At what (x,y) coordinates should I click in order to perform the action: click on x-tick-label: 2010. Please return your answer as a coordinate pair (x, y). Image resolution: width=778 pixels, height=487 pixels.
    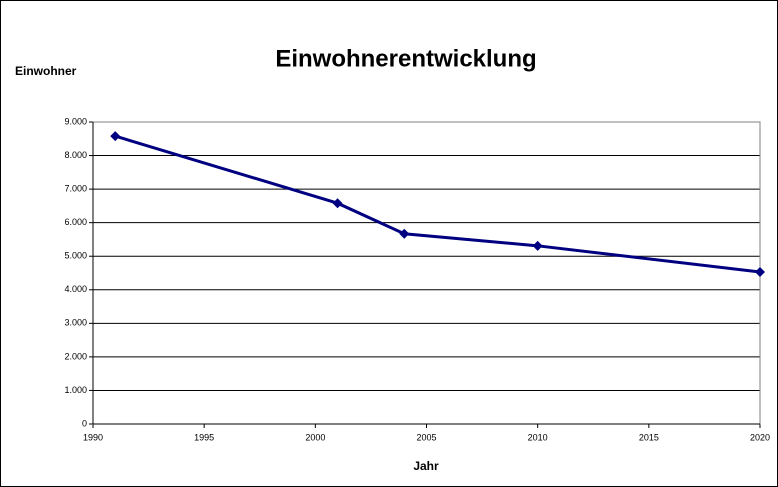
    Looking at the image, I should click on (538, 437).